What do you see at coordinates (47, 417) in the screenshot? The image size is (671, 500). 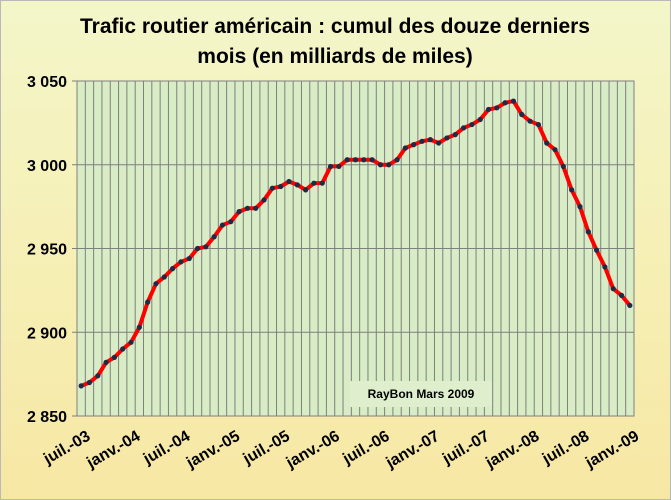 I see `y-tick-label: 2 850` at bounding box center [47, 417].